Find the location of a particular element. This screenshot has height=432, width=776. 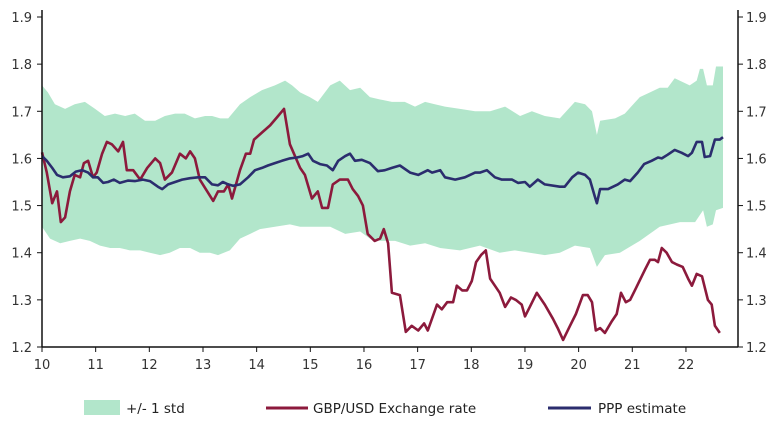

legend-ppp-label: PPP estimate is located at coordinates (642, 409).